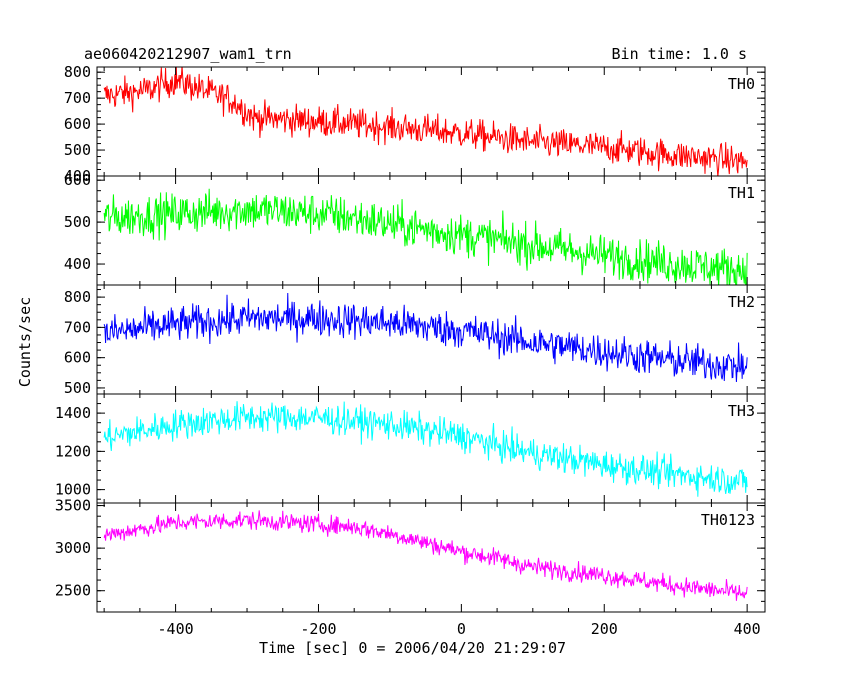  Describe the element at coordinates (741, 302) in the screenshot. I see `panel-label-th2: TH2` at that location.